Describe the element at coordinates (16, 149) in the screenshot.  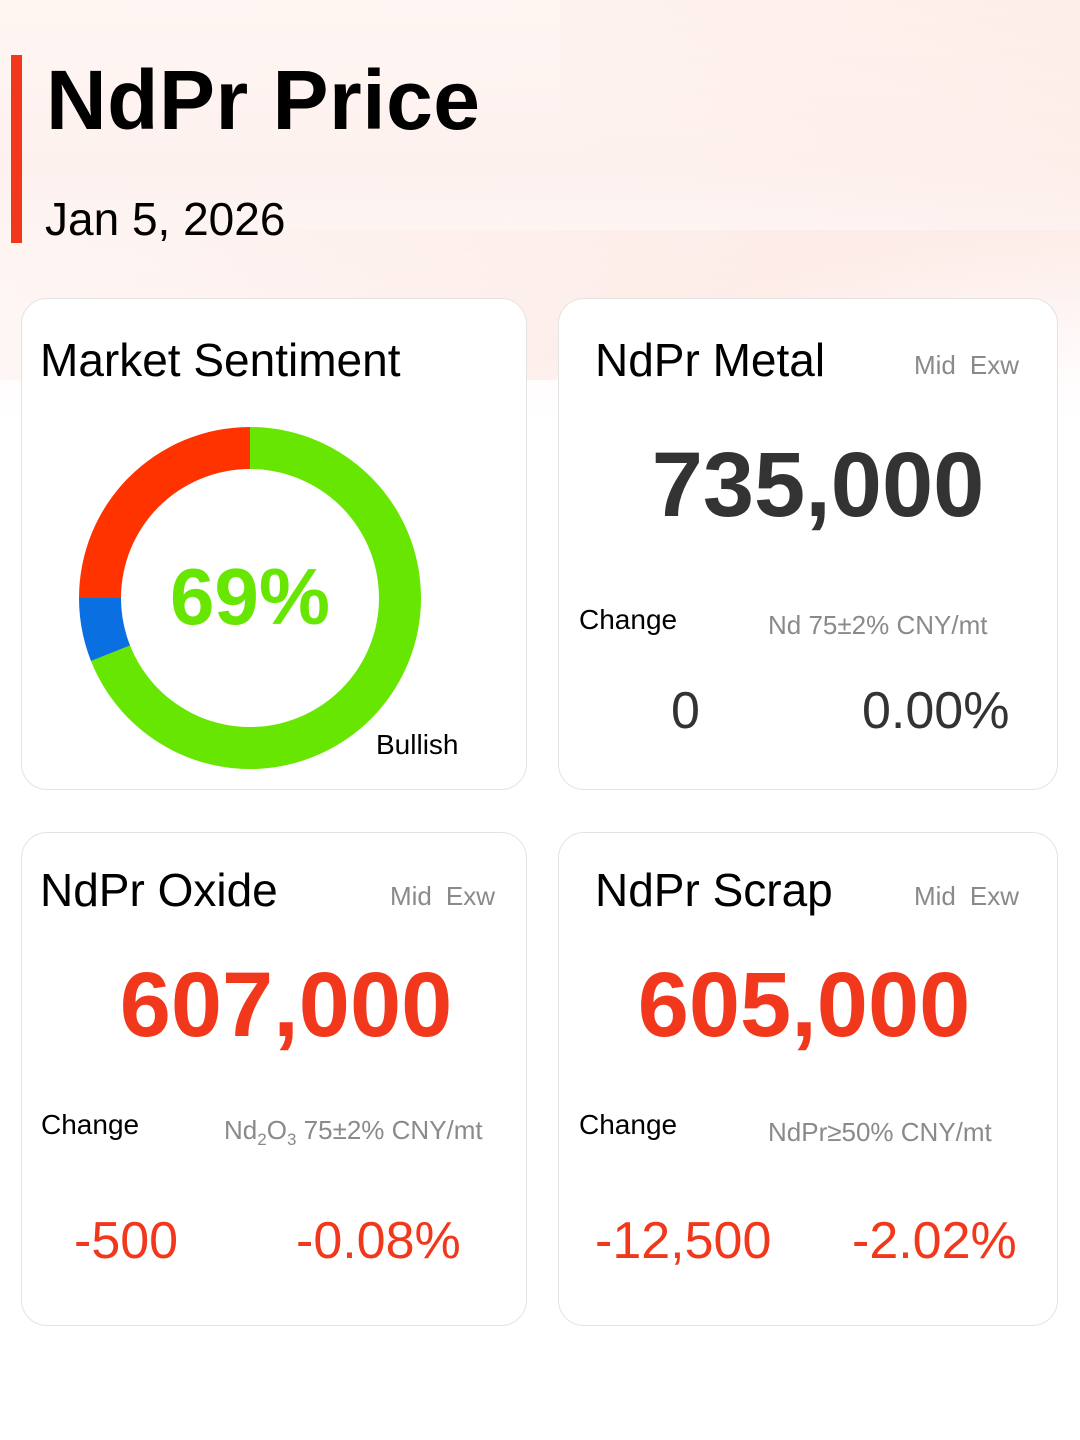
I see `title-accent-bar` at that location.